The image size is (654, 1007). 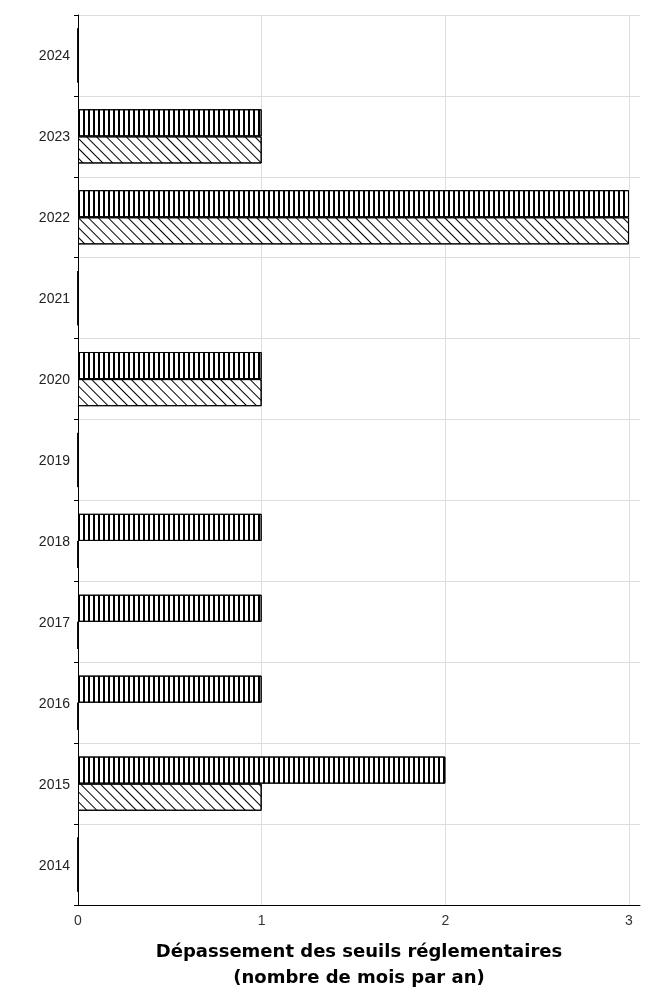 I want to click on x-tick-label: 2, so click(x=445, y=920).